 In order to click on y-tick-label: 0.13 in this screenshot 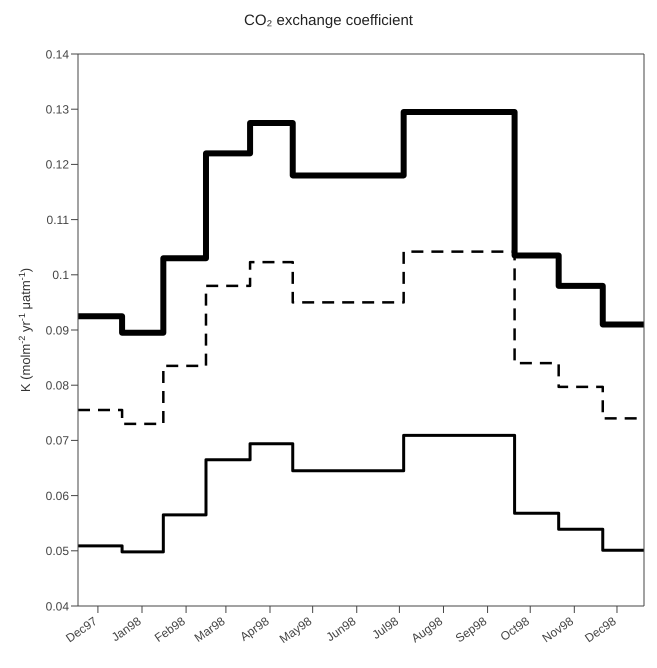, I will do `click(58, 109)`.